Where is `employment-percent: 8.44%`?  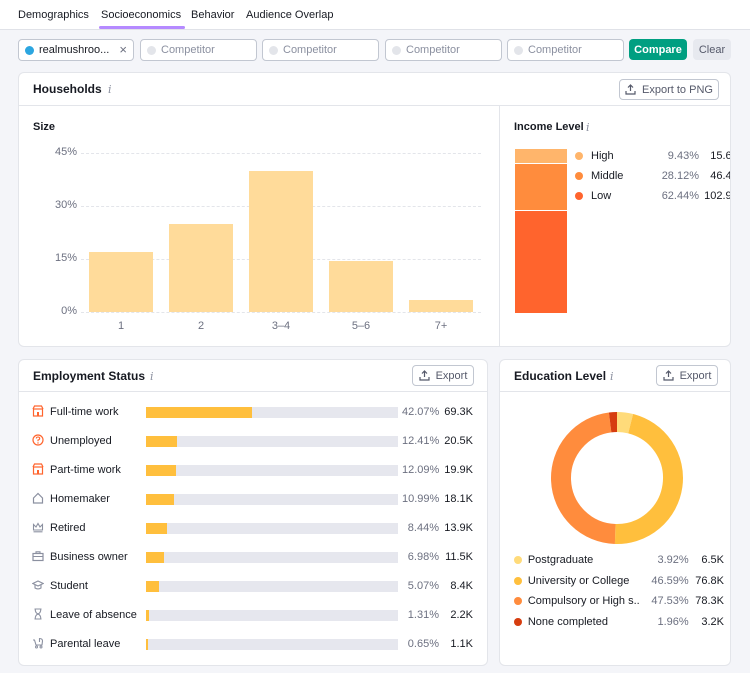 employment-percent: 8.44% is located at coordinates (423, 528).